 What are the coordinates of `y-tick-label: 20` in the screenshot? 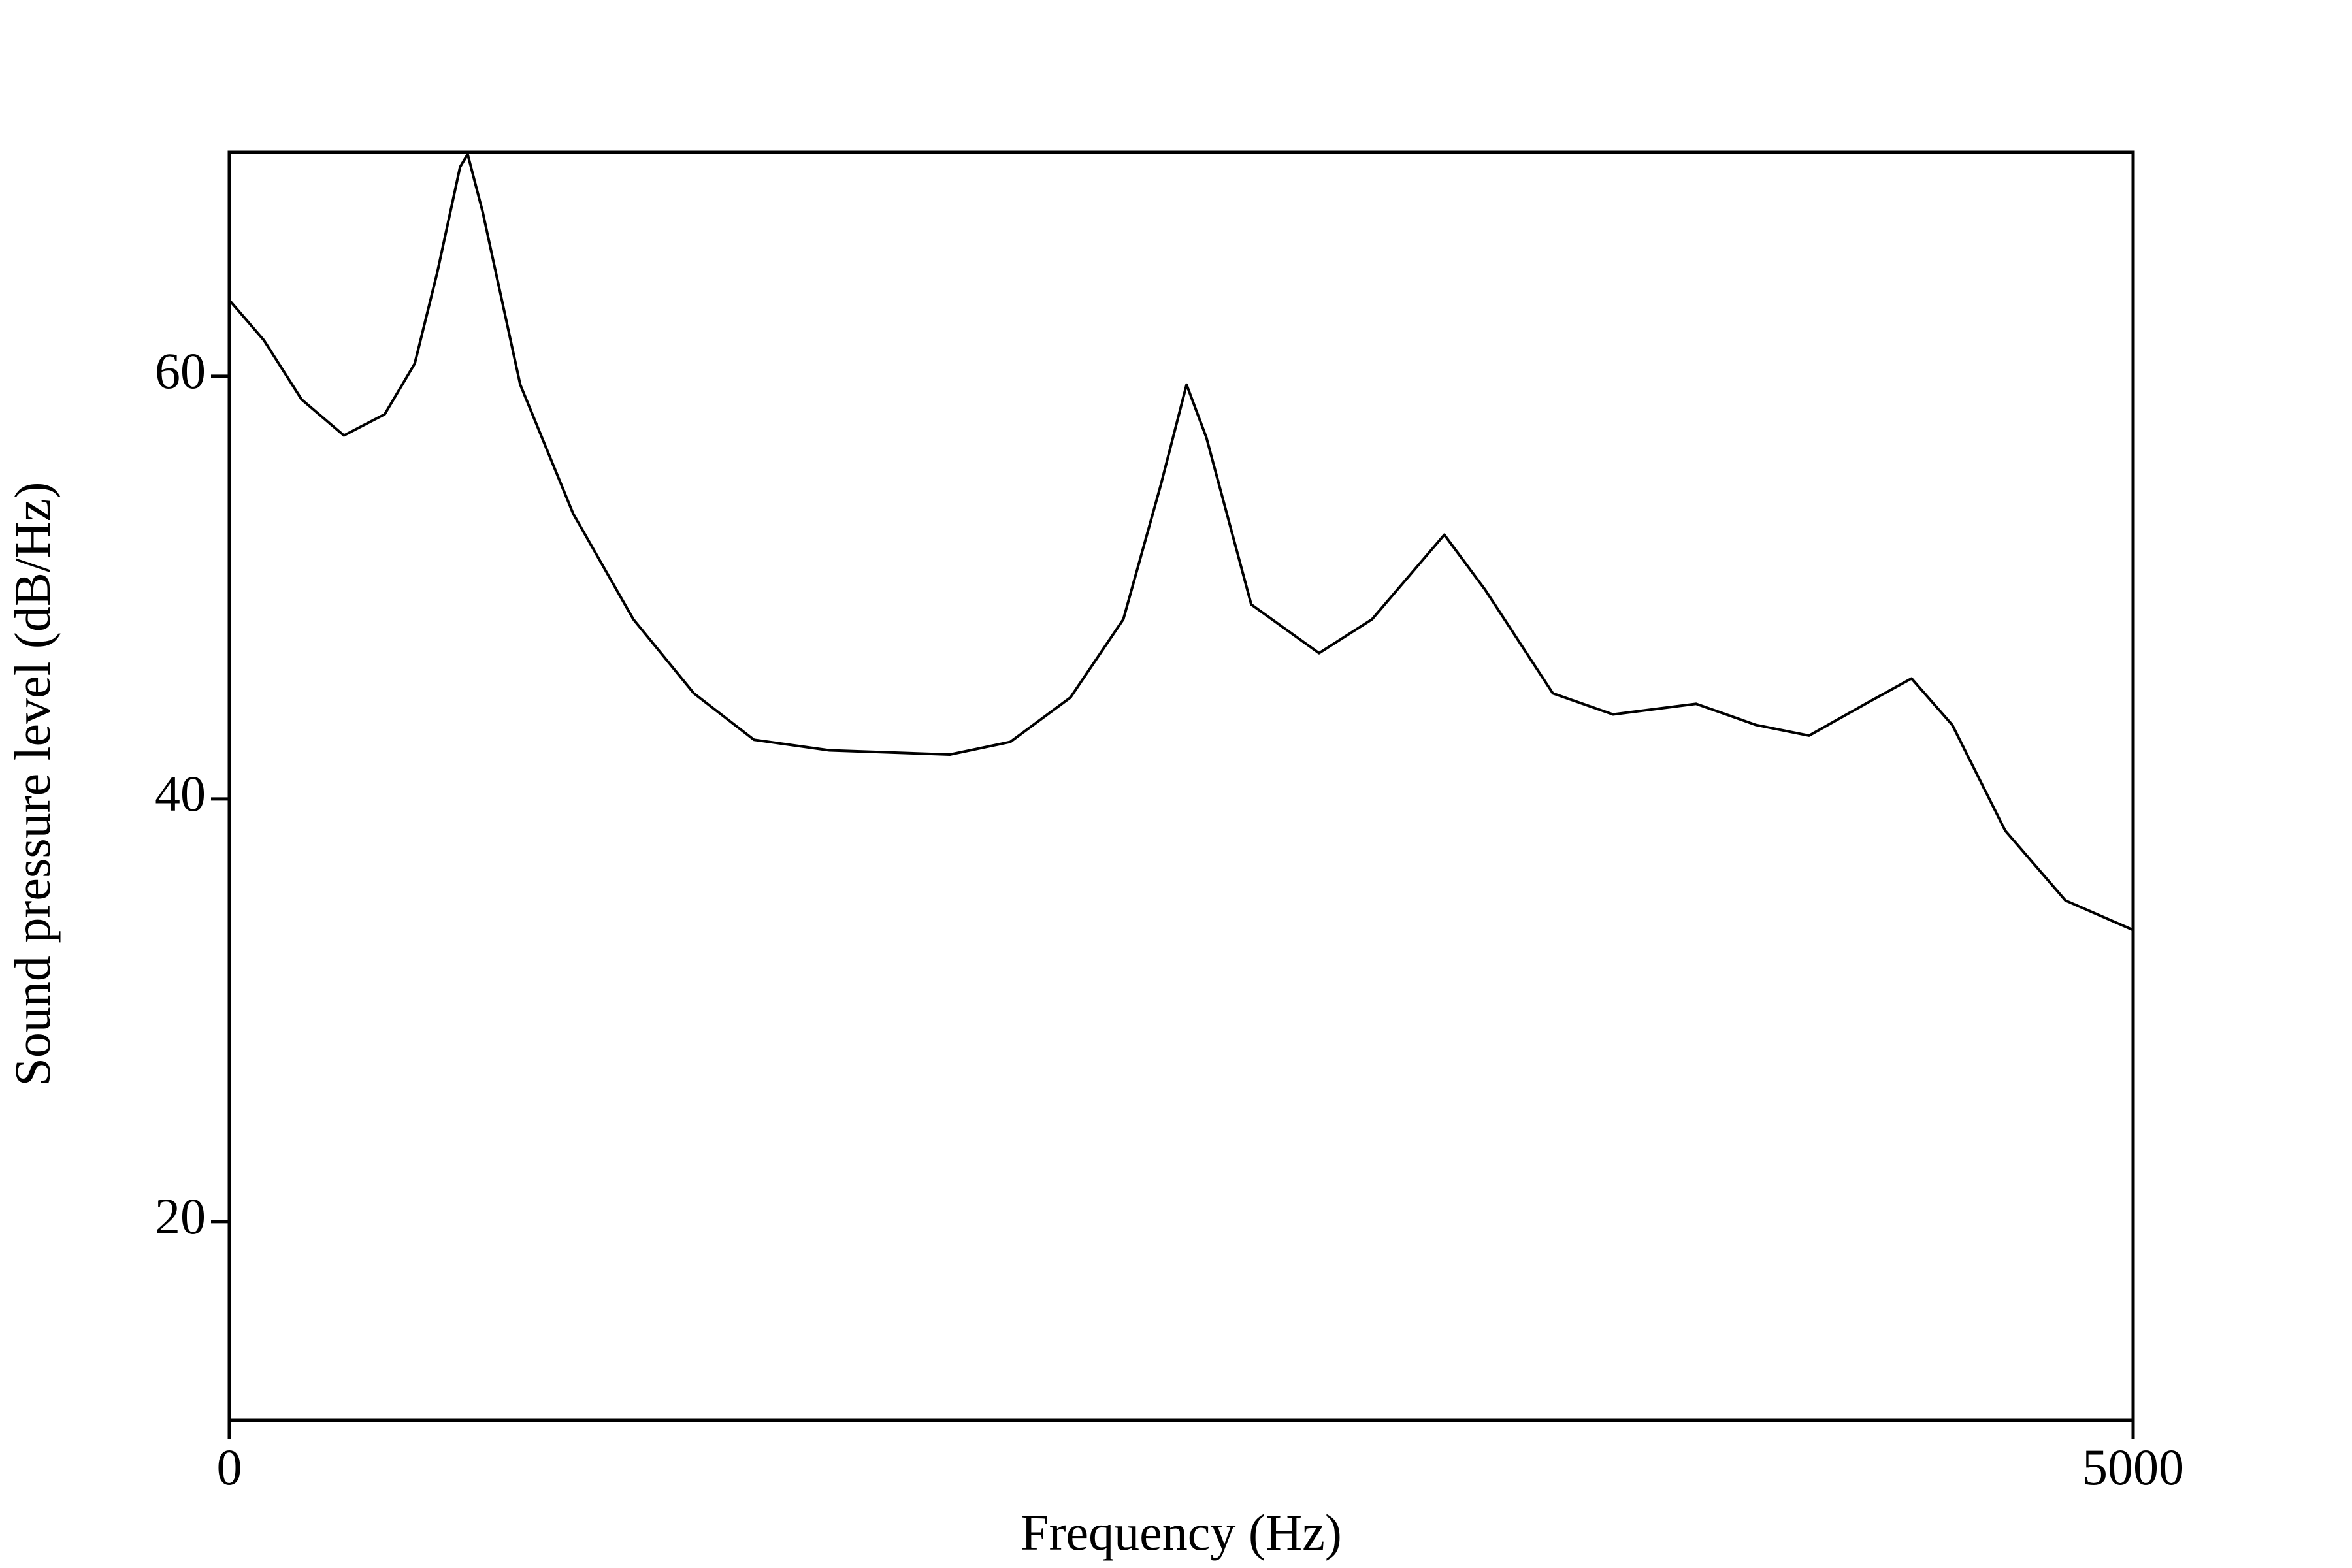 It's located at (180, 1216).